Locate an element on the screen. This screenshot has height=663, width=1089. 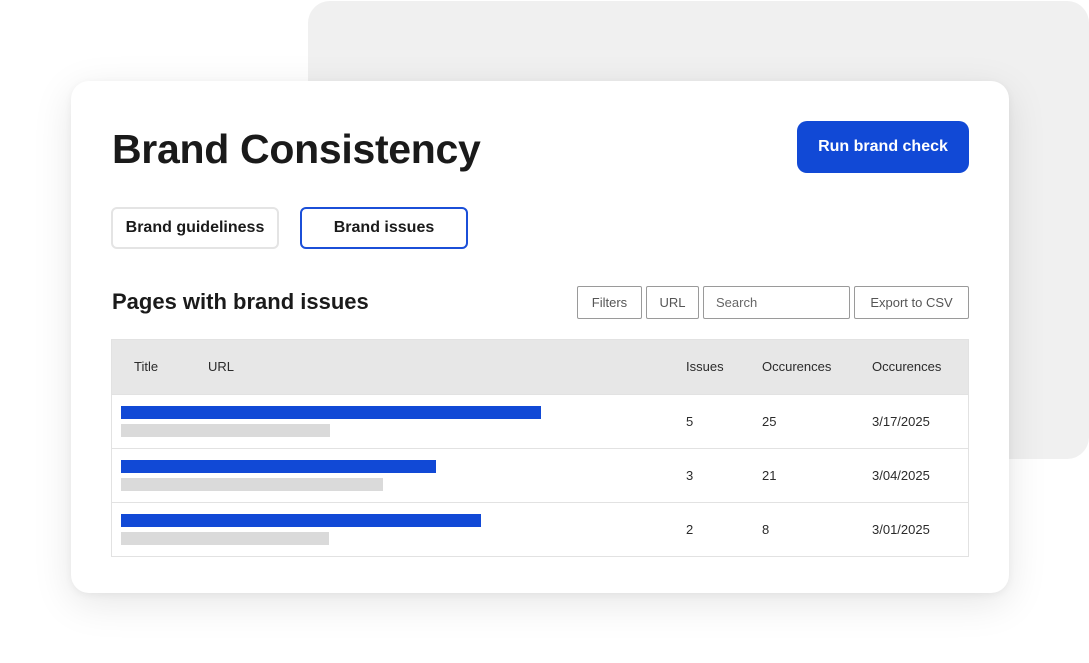
issues-cell: 2 is located at coordinates (690, 529).